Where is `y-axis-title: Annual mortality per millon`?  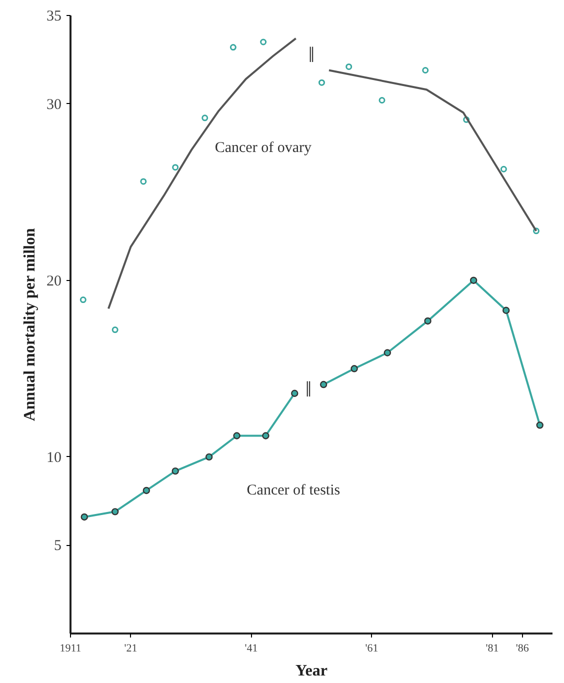 y-axis-title: Annual mortality per millon is located at coordinates (30, 325).